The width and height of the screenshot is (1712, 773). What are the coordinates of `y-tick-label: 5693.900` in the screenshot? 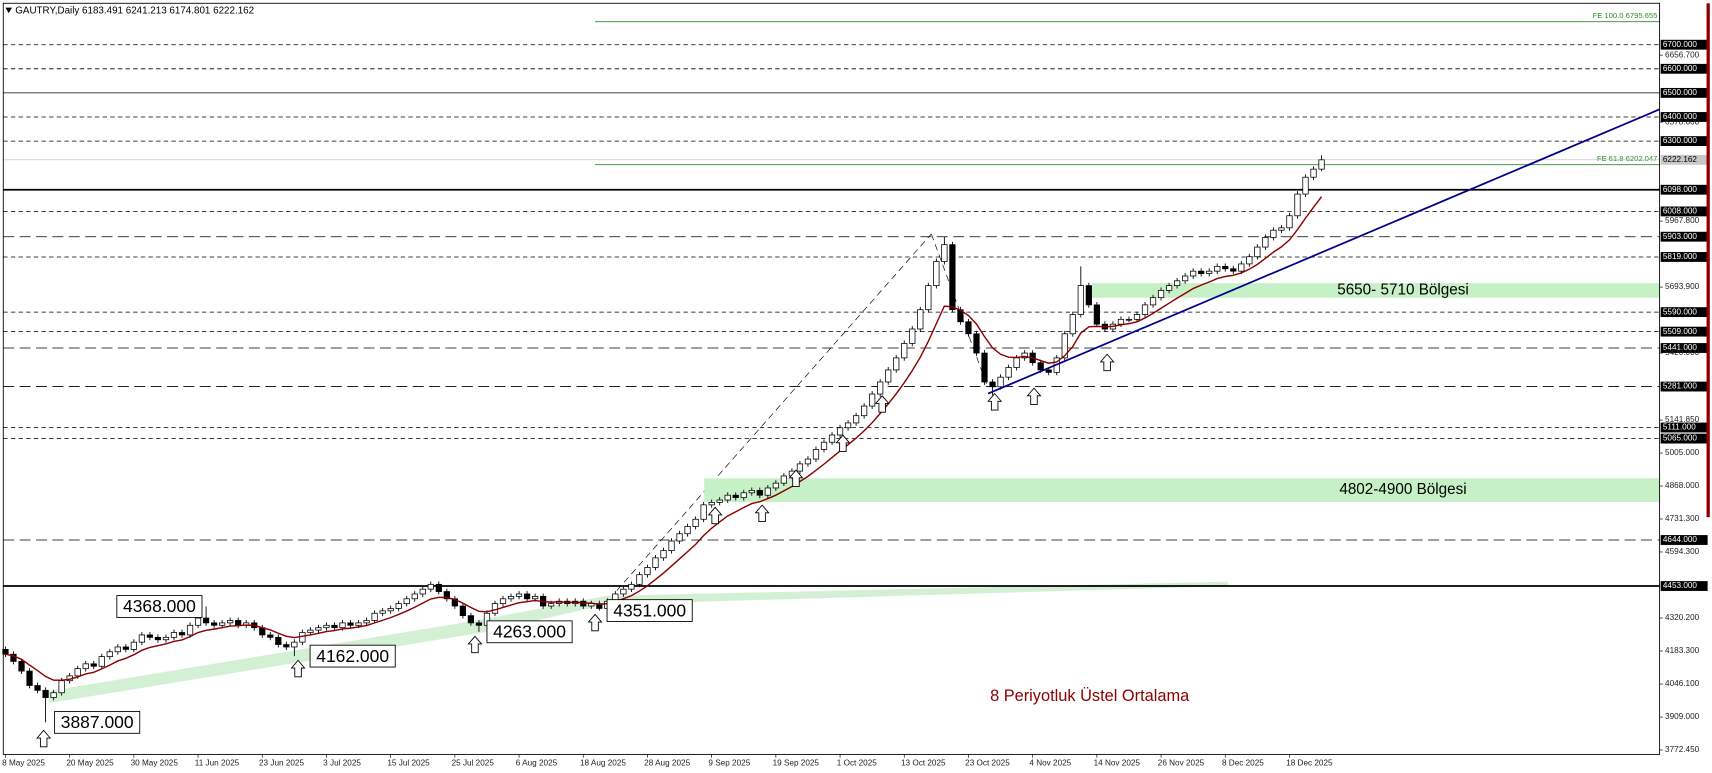 It's located at (1682, 286).